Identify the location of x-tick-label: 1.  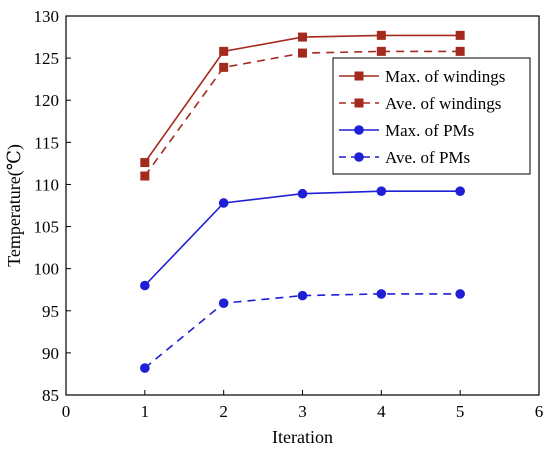
(145, 411).